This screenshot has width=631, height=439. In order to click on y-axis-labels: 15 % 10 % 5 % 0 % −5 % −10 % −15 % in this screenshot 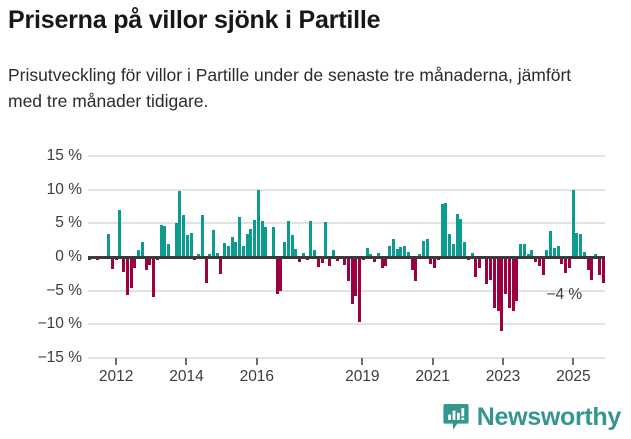, I will do `click(41, 256)`.